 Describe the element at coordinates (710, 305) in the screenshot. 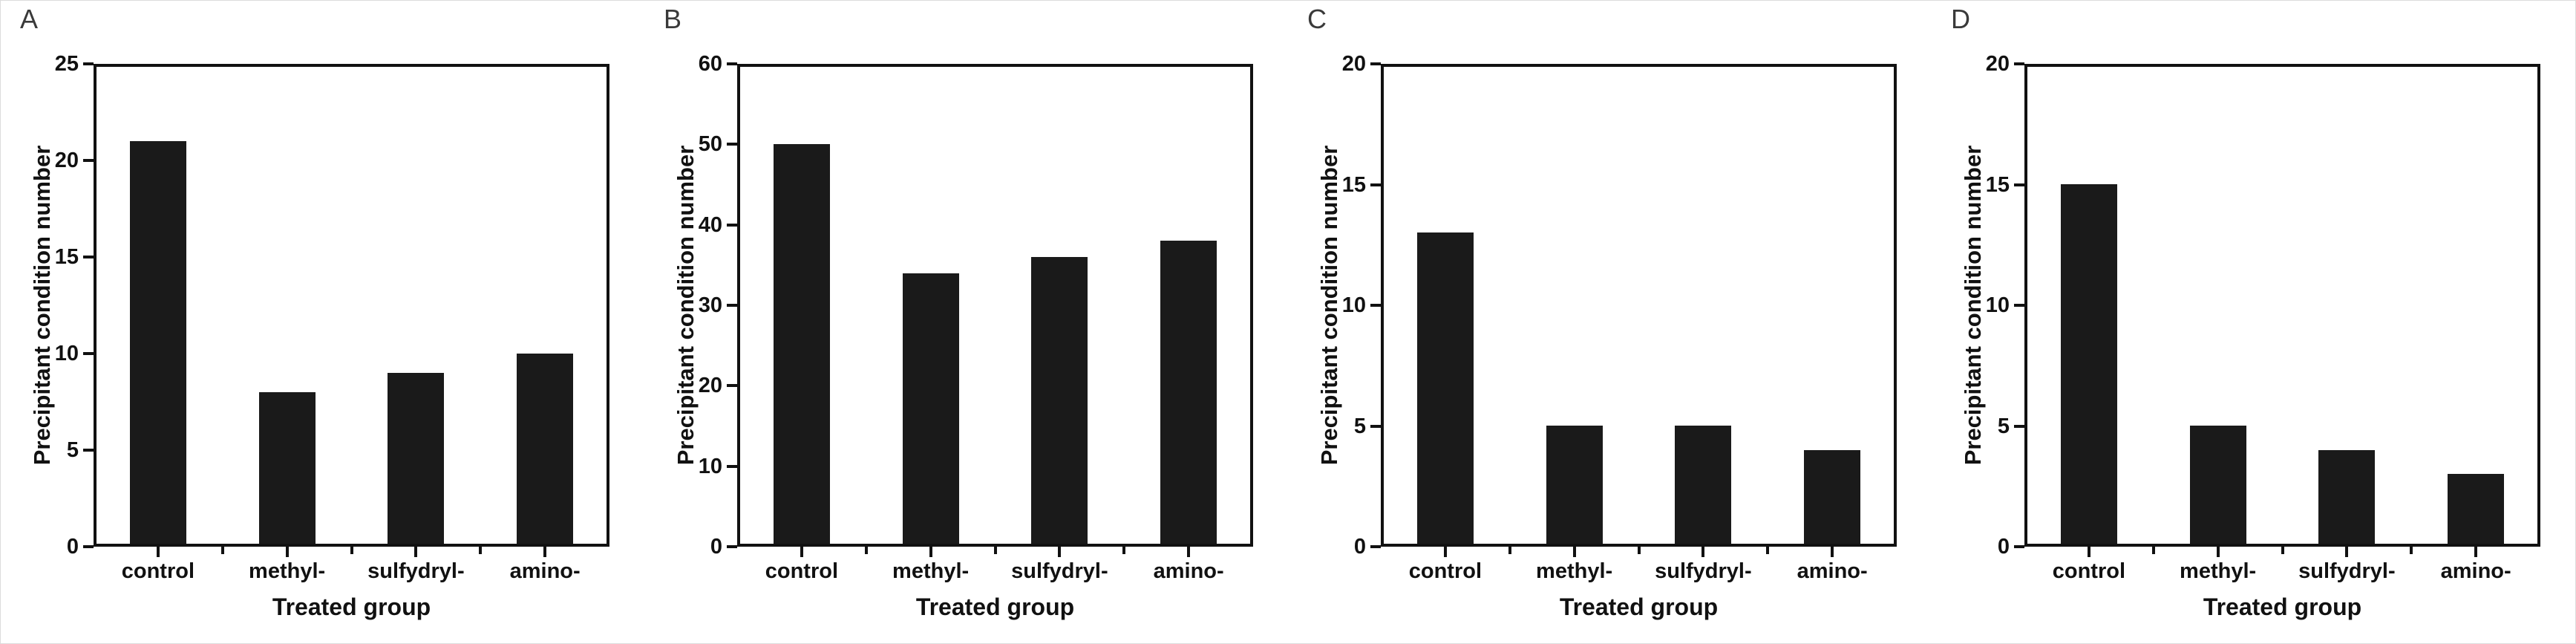

I see `y-tick-label: 30` at that location.